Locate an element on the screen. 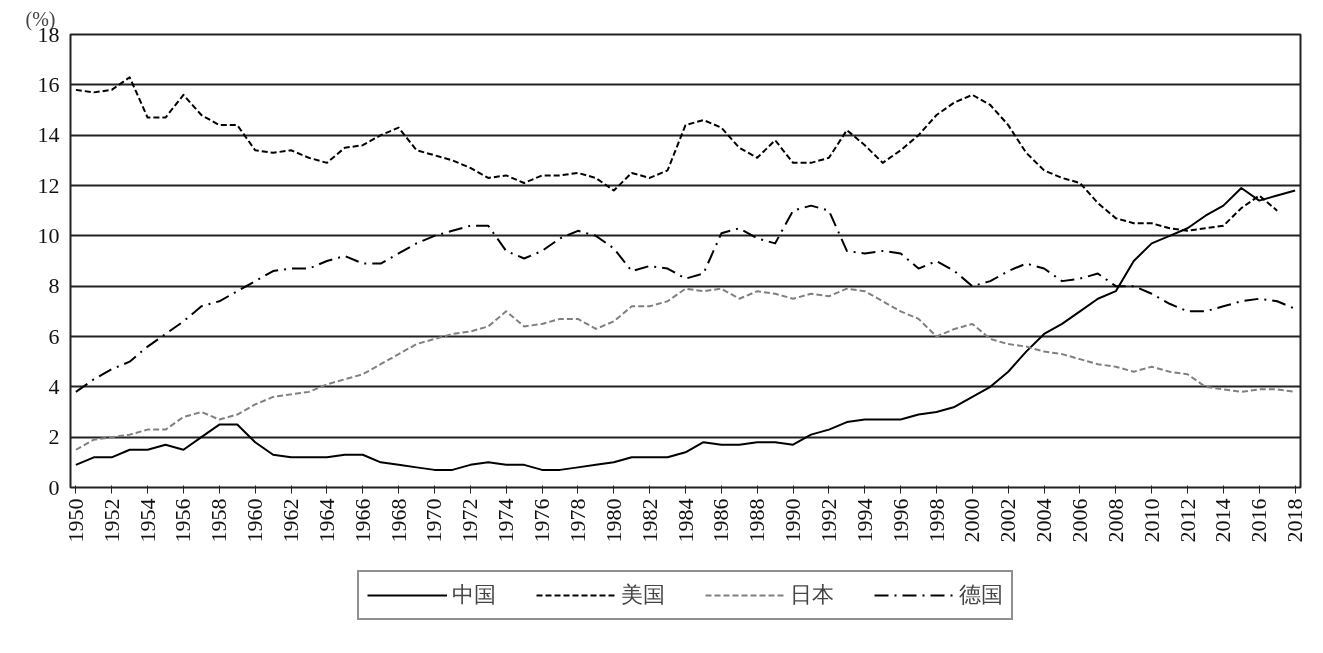 This screenshot has height=653, width=1323. legend-label: 中国 is located at coordinates (474, 595).